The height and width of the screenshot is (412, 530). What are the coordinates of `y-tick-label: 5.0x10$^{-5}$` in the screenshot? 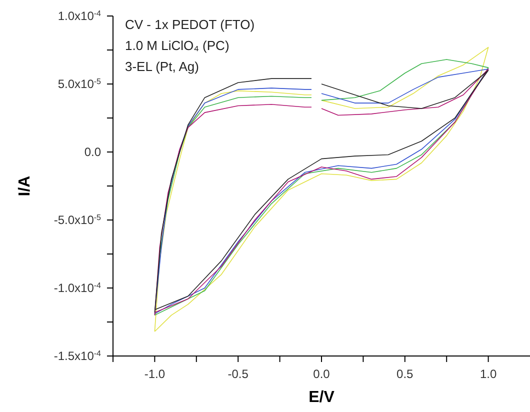 It's located at (80, 83).